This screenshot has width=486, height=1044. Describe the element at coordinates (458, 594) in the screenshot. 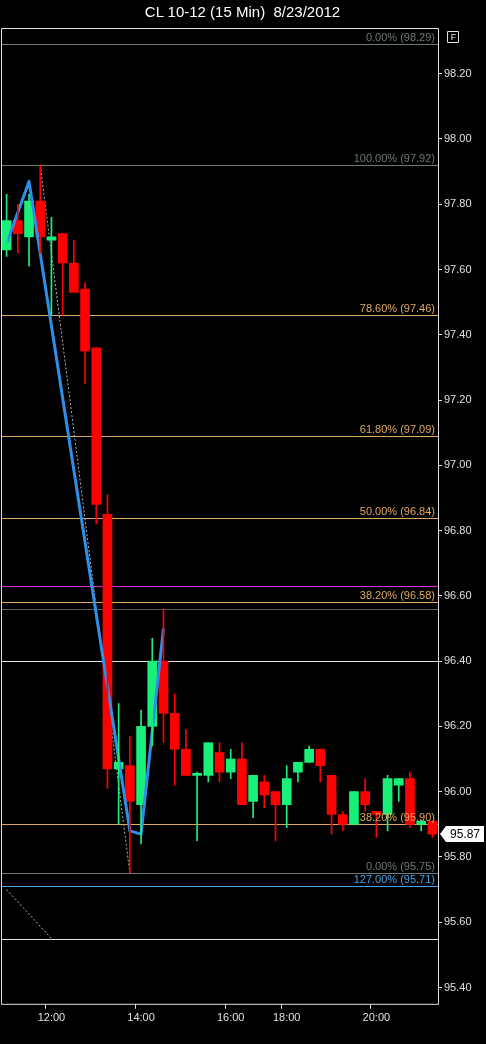

I see `y-tick-label: 96.60` at that location.